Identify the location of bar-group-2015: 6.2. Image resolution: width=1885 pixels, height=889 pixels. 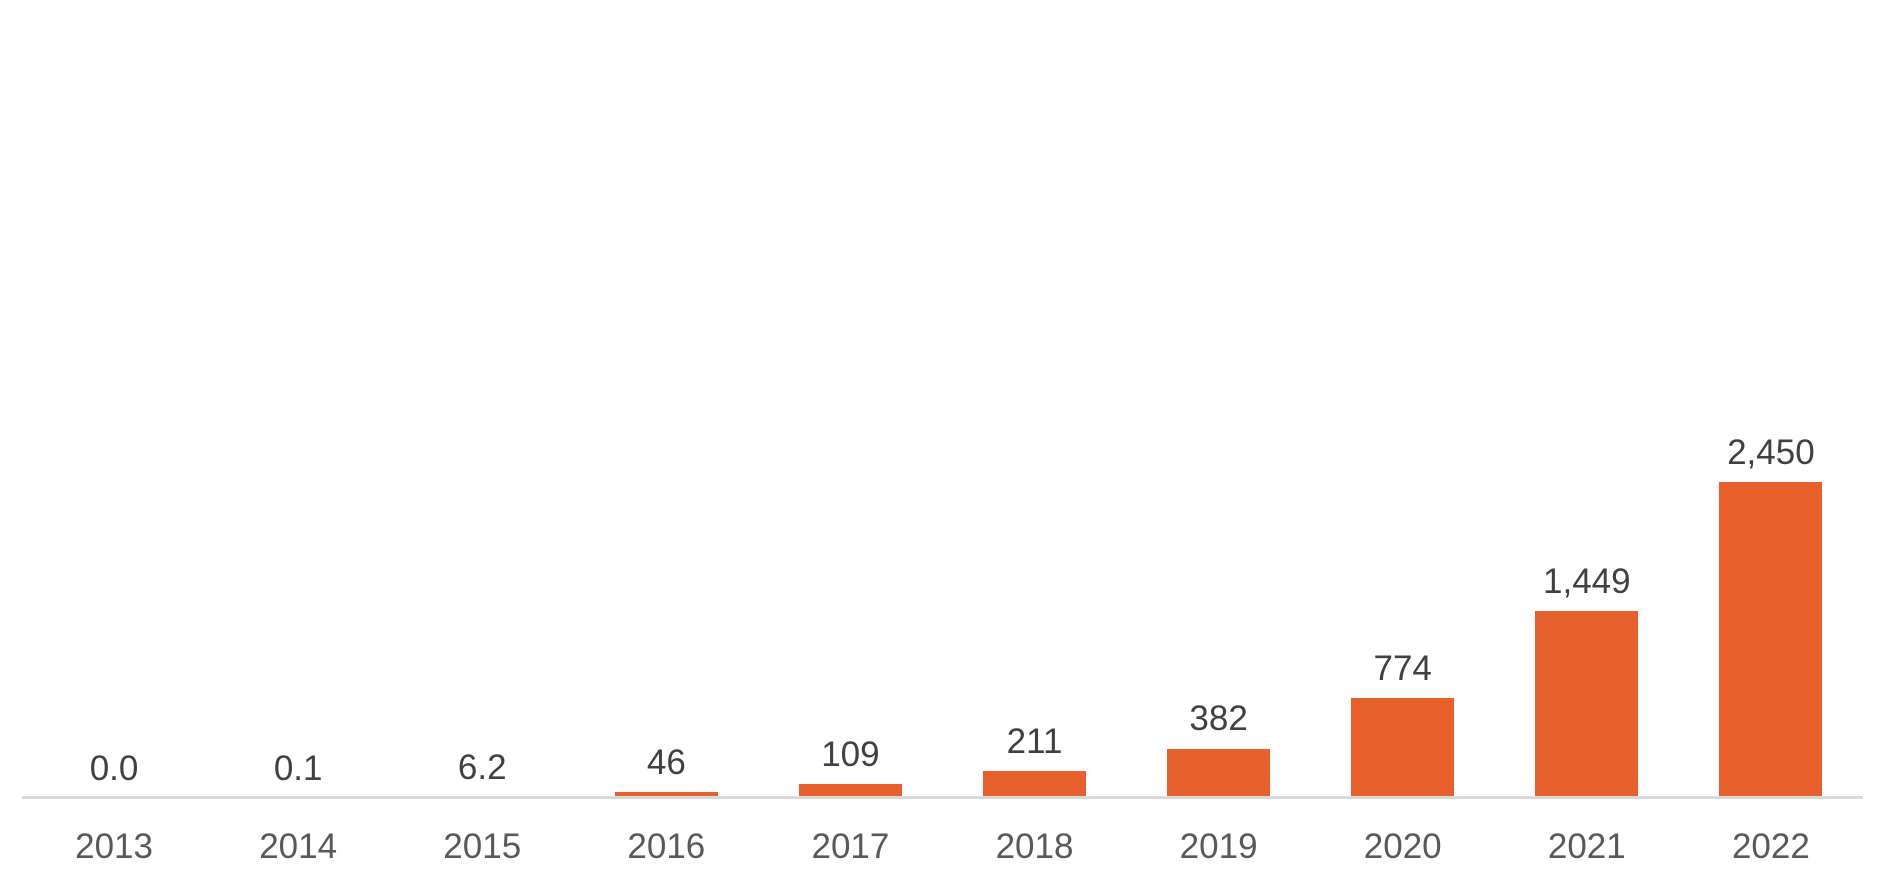
(482, 773).